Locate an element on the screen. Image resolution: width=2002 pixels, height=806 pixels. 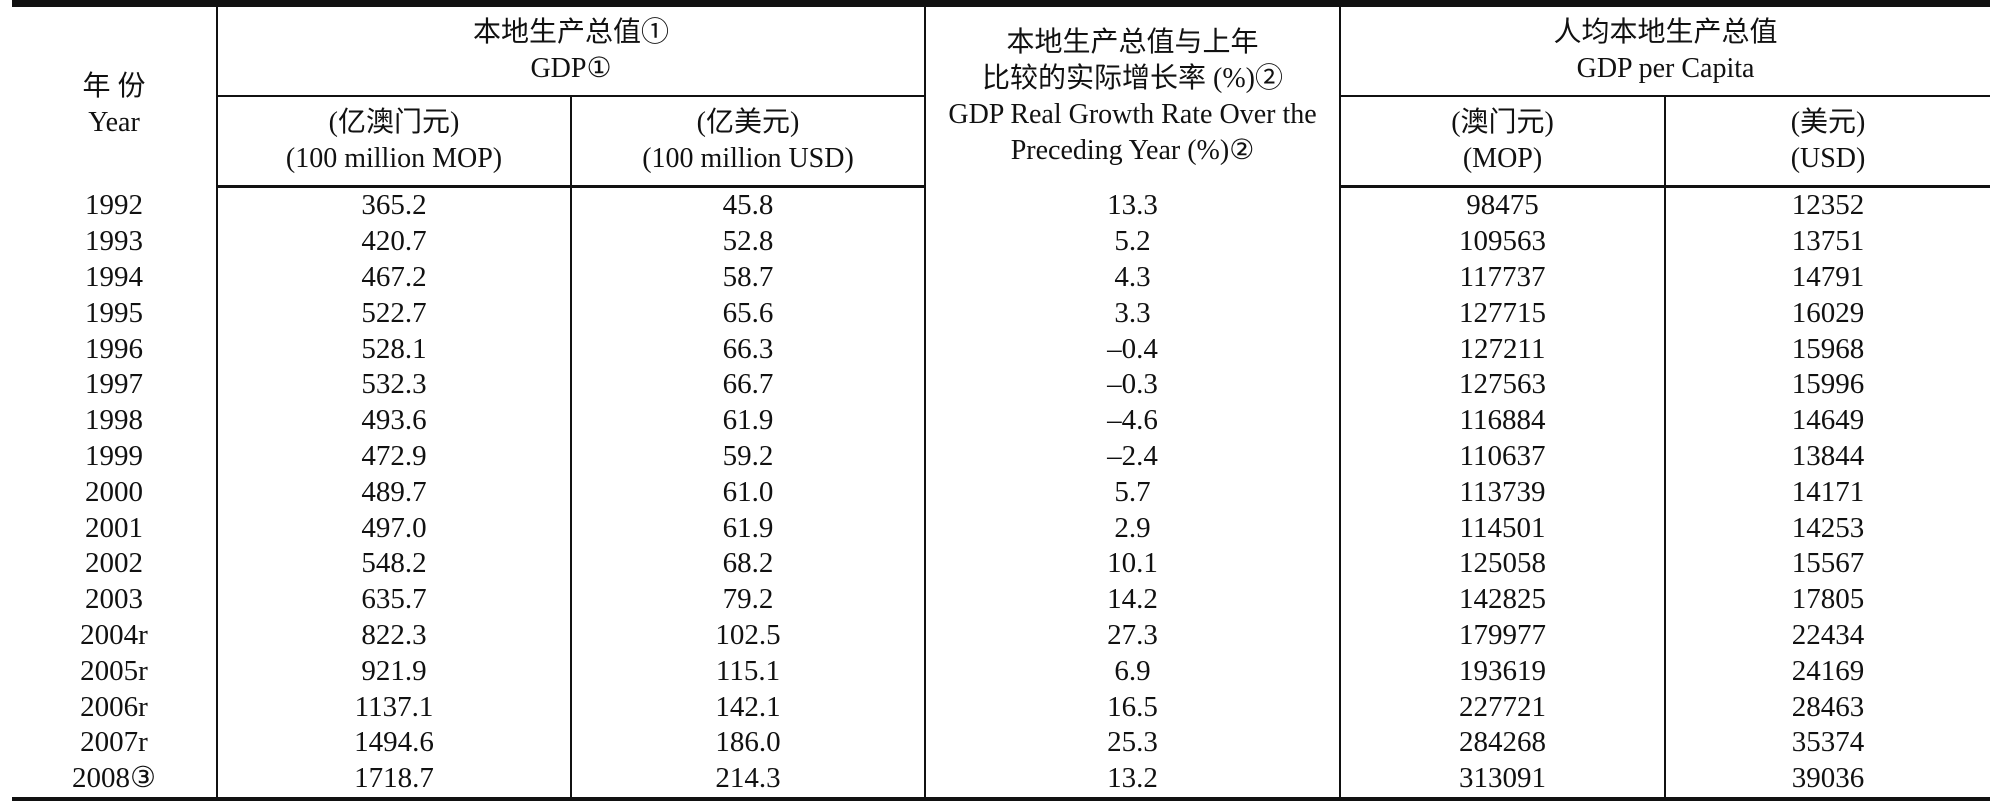
growth-cell: –0.3 is located at coordinates (1132, 384).